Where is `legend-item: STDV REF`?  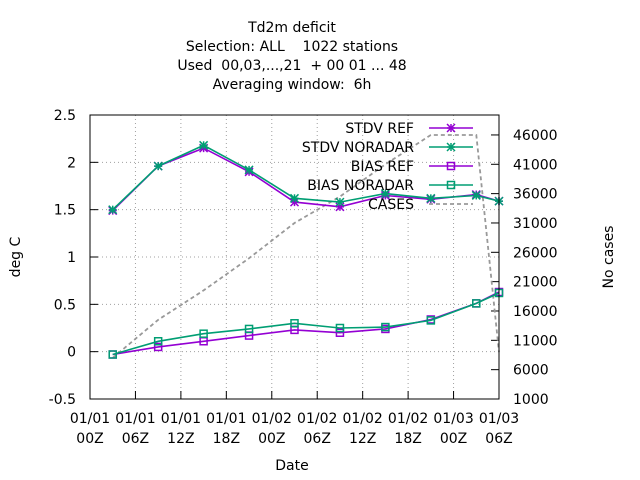
legend-item: STDV REF is located at coordinates (409, 129).